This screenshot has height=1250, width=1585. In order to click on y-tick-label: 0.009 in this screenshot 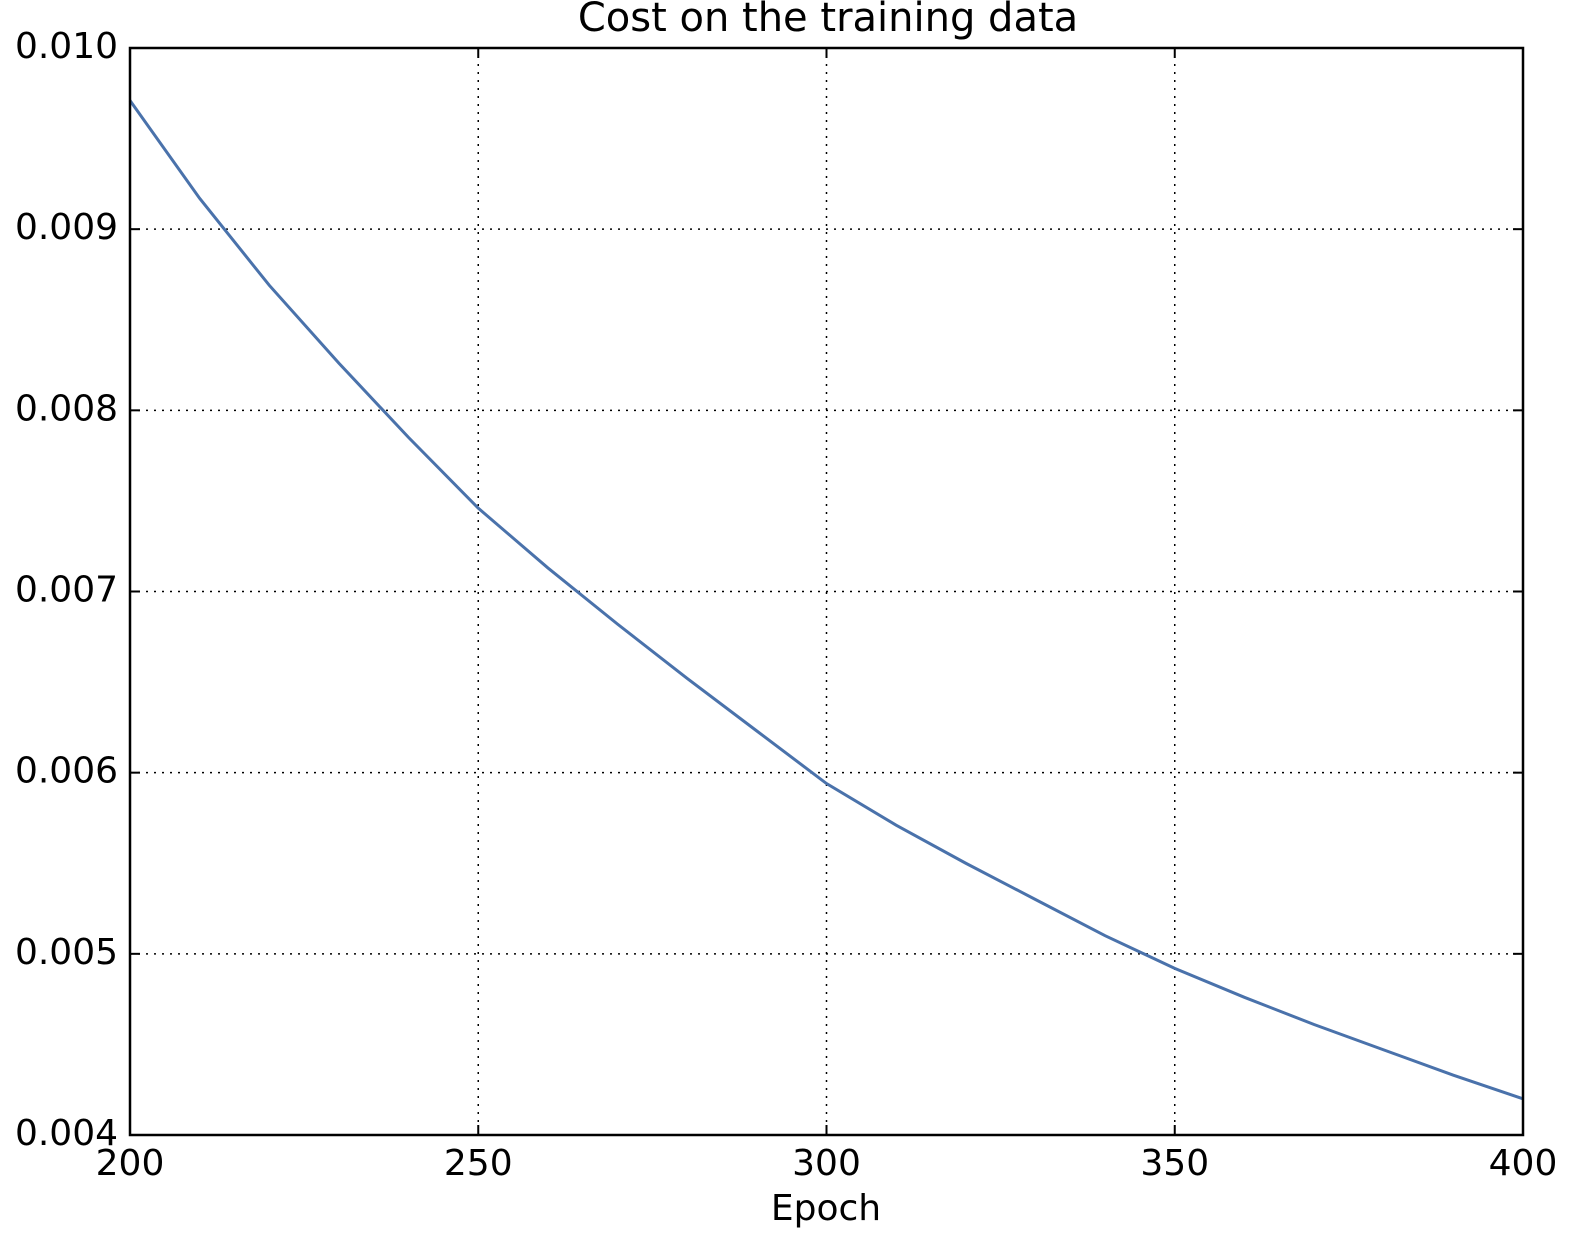, I will do `click(66, 227)`.